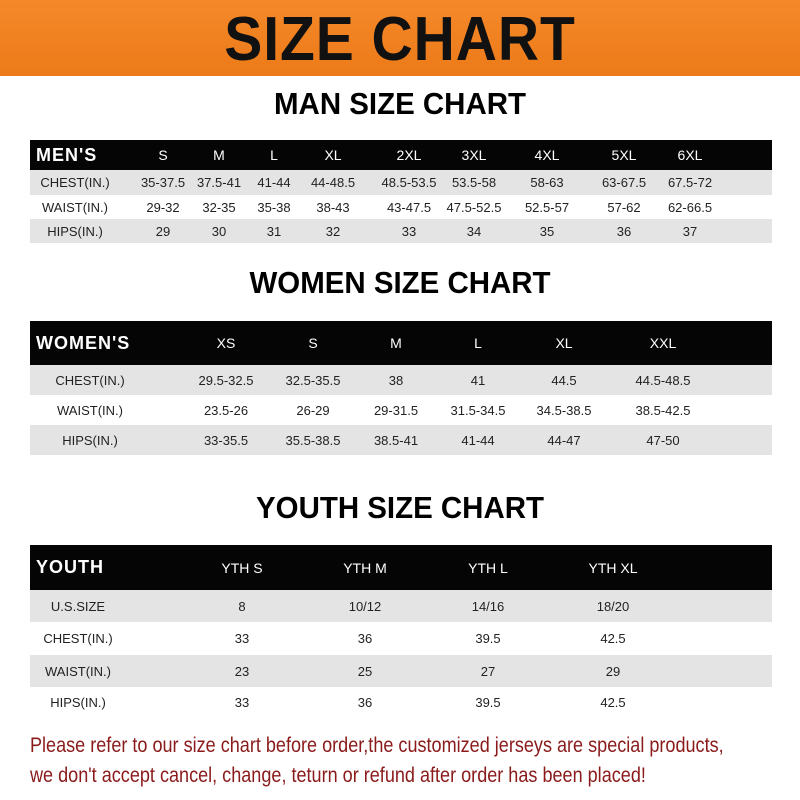 Image resolution: width=800 pixels, height=800 pixels. Describe the element at coordinates (242, 606) in the screenshot. I see `table-cell: 8` at that location.